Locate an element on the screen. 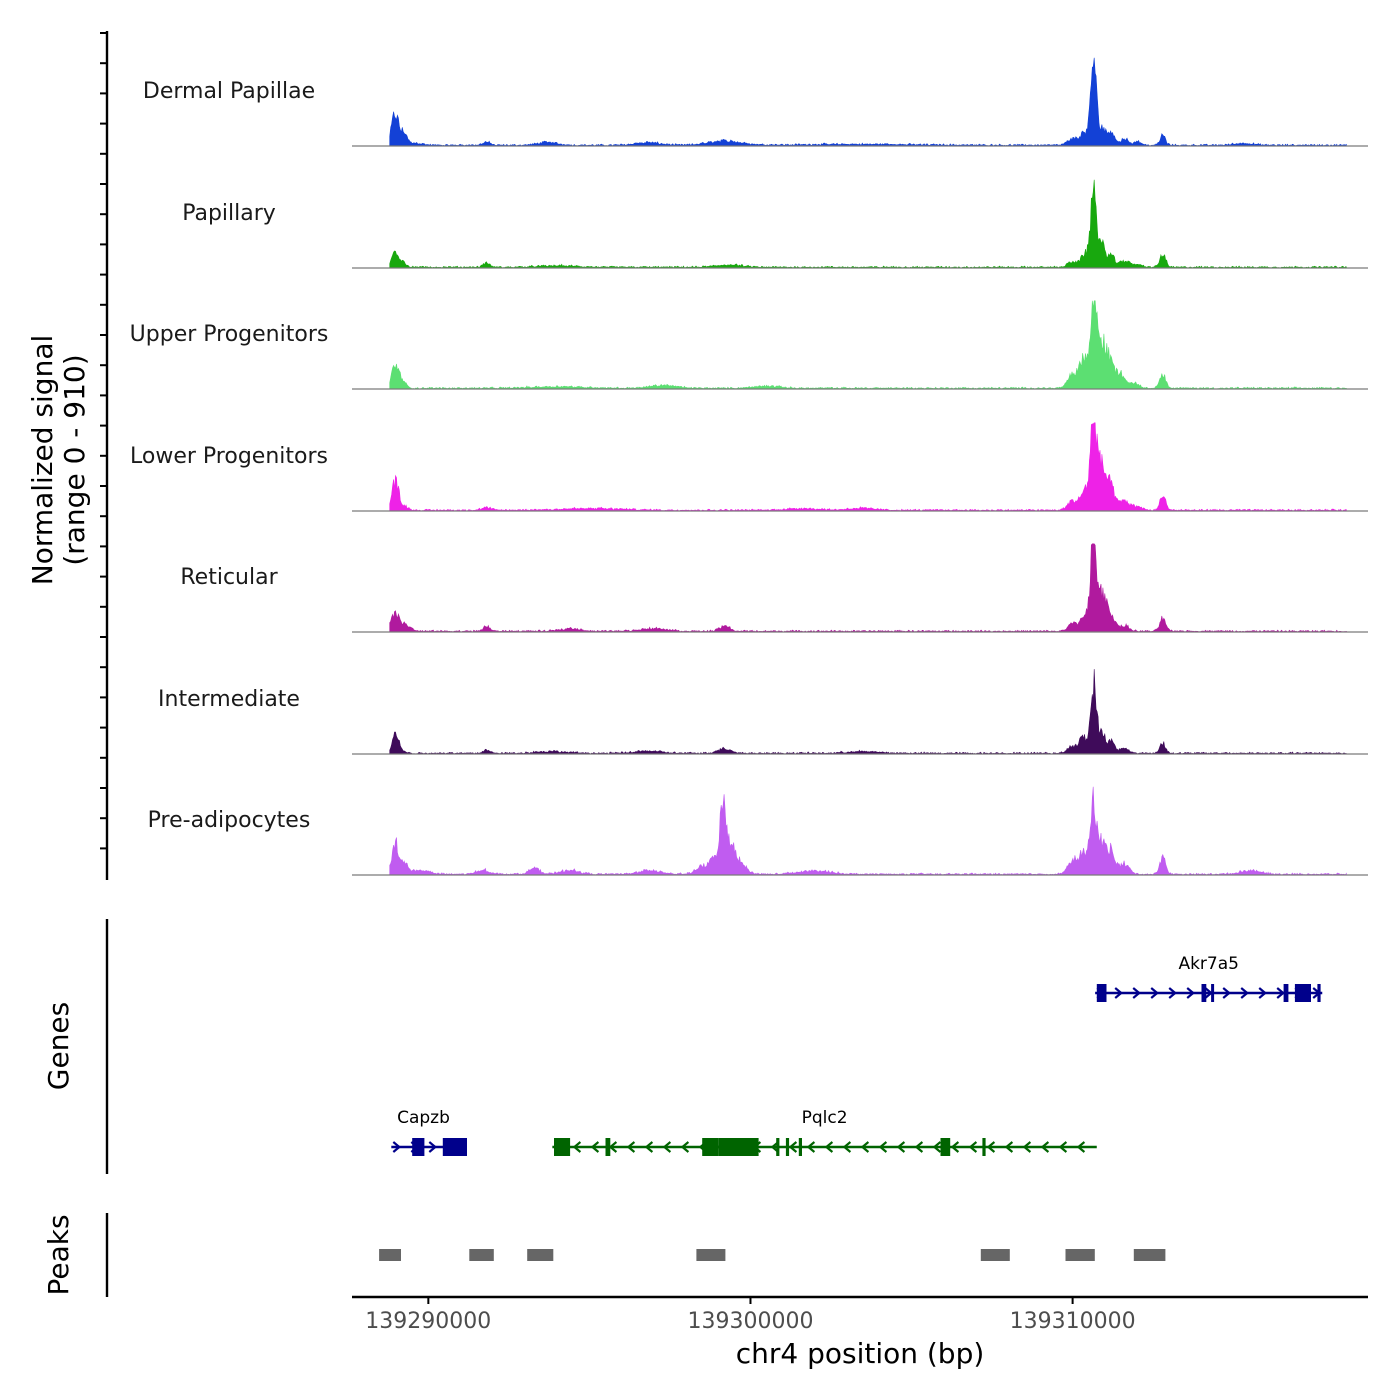 The width and height of the screenshot is (1400, 1400). peak-regions is located at coordinates (772, 1255).